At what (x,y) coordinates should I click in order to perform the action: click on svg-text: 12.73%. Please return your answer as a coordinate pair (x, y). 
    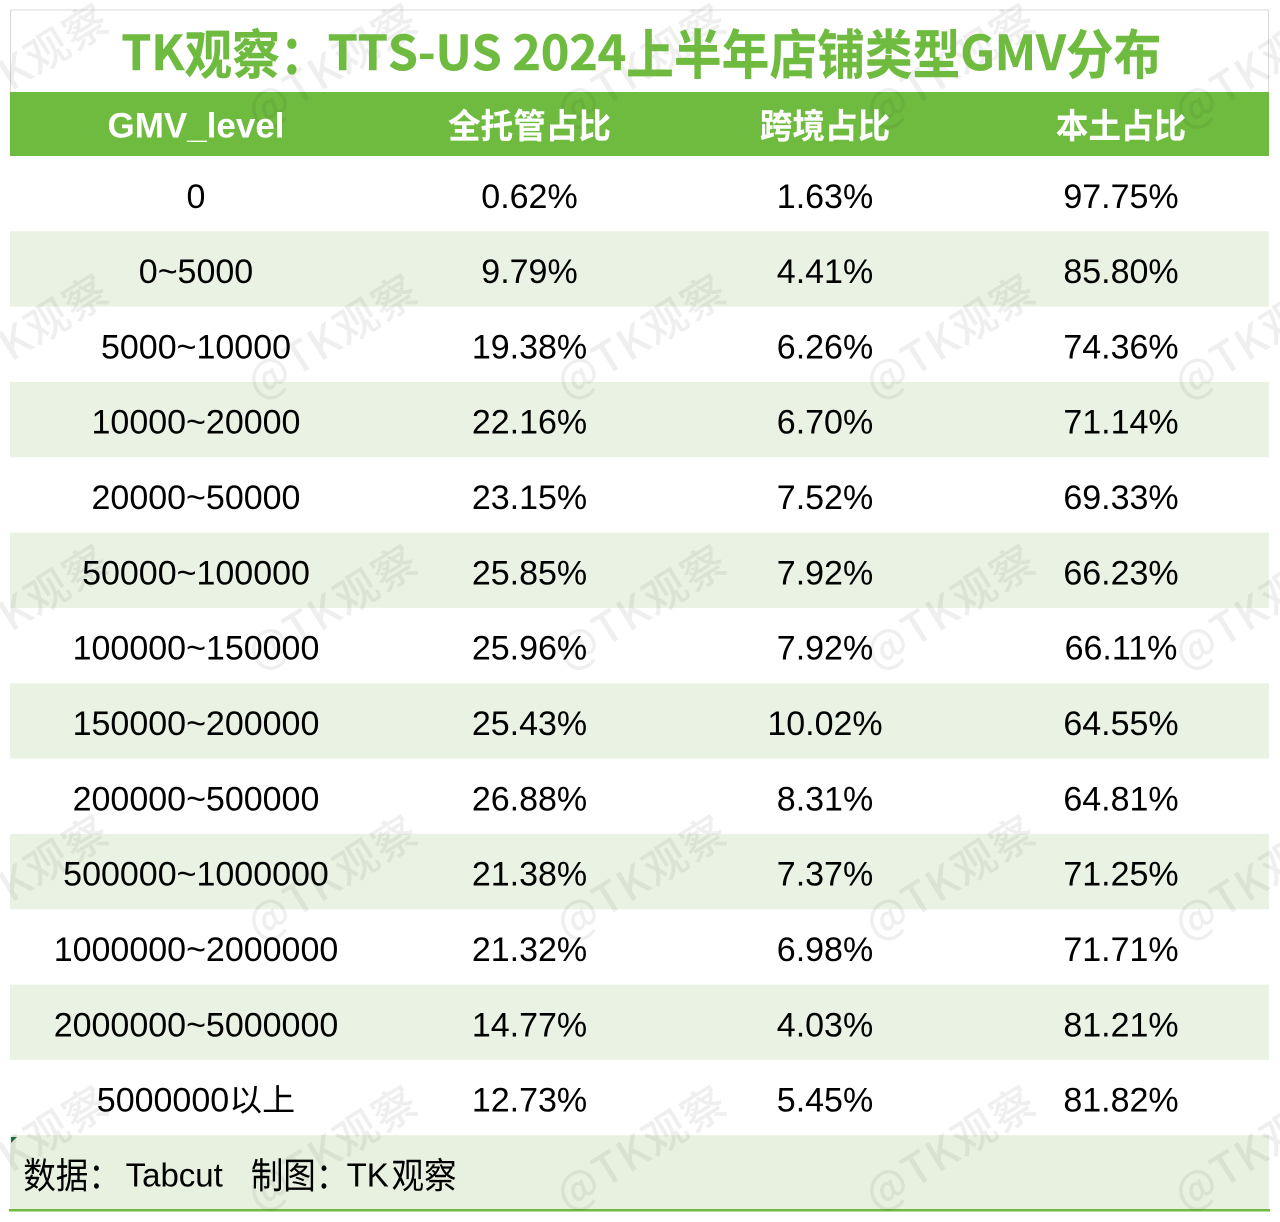
    Looking at the image, I should click on (529, 1101).